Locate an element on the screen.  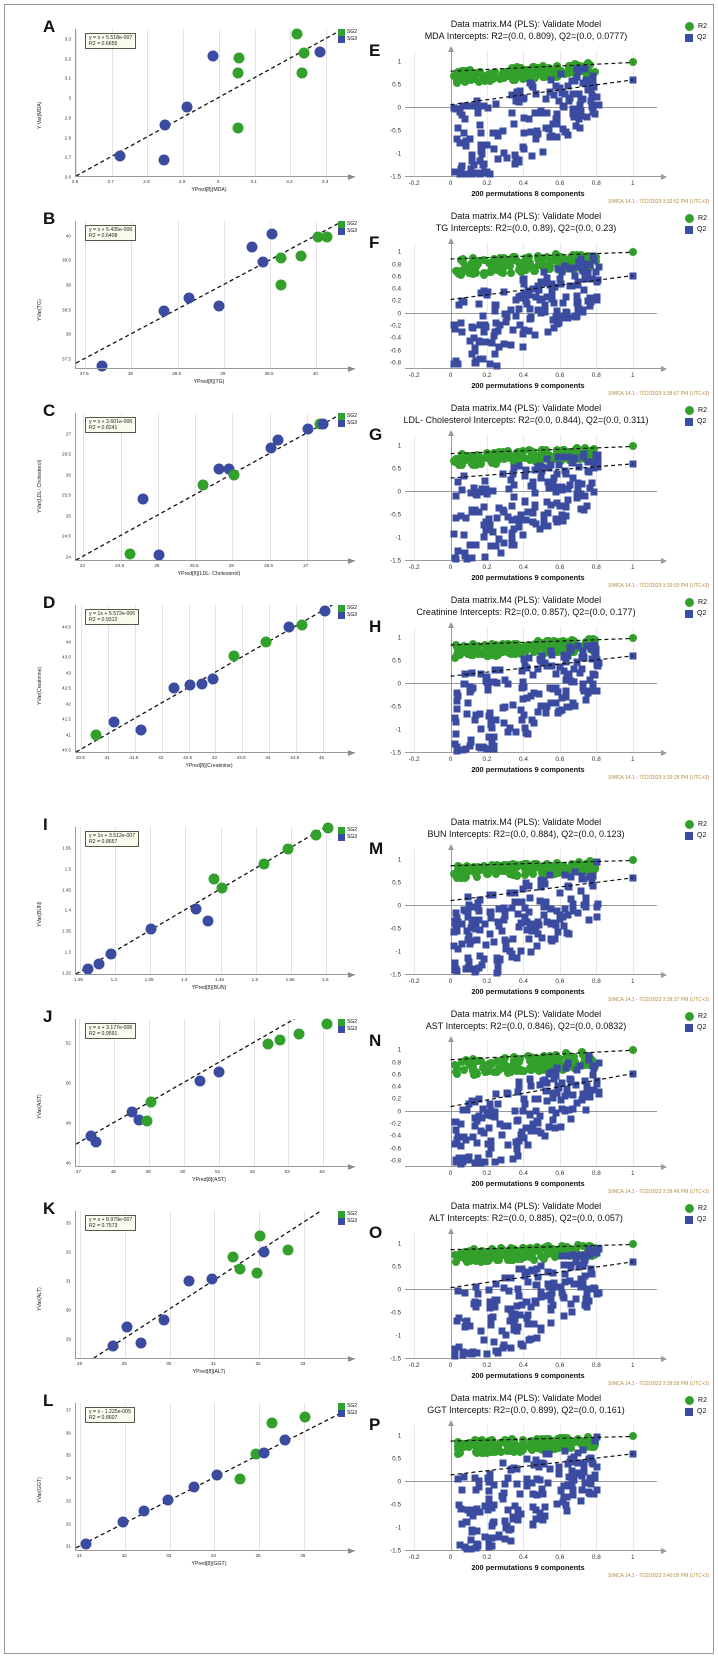
x-axis-ticks: 31 32 33 34 35 36 is located at coordinates (209, 1557).